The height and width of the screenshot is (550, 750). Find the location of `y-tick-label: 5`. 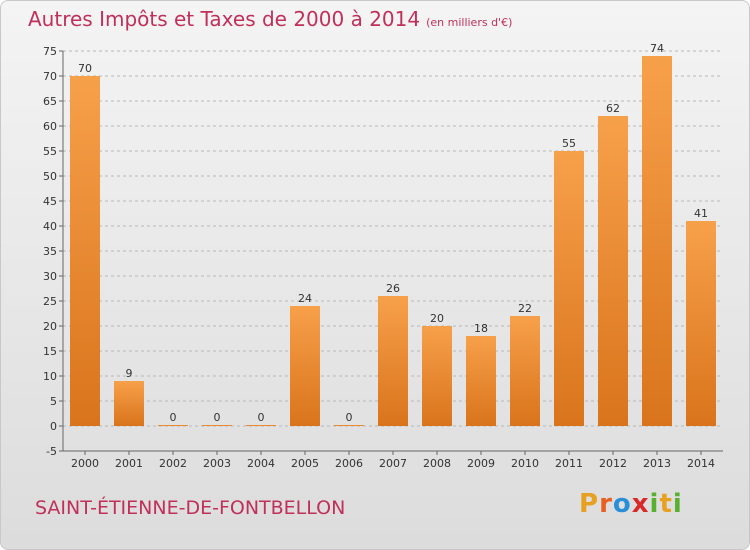

y-tick-label: 5 is located at coordinates (53, 401).